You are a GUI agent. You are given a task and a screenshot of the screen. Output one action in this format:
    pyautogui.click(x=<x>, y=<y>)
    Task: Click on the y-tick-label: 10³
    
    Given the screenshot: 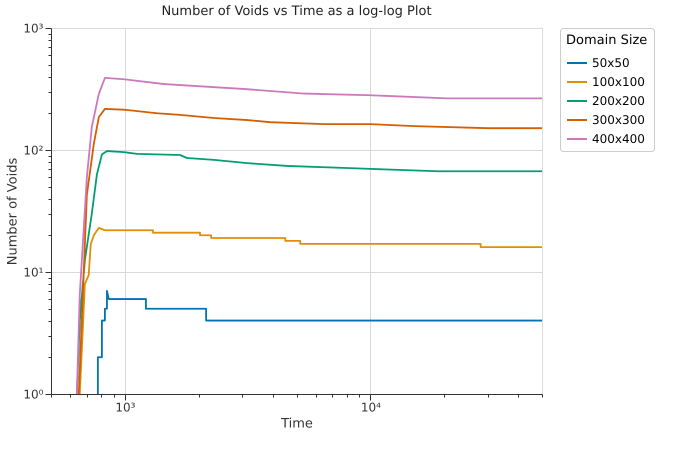 What is the action you would take?
    pyautogui.click(x=33, y=29)
    